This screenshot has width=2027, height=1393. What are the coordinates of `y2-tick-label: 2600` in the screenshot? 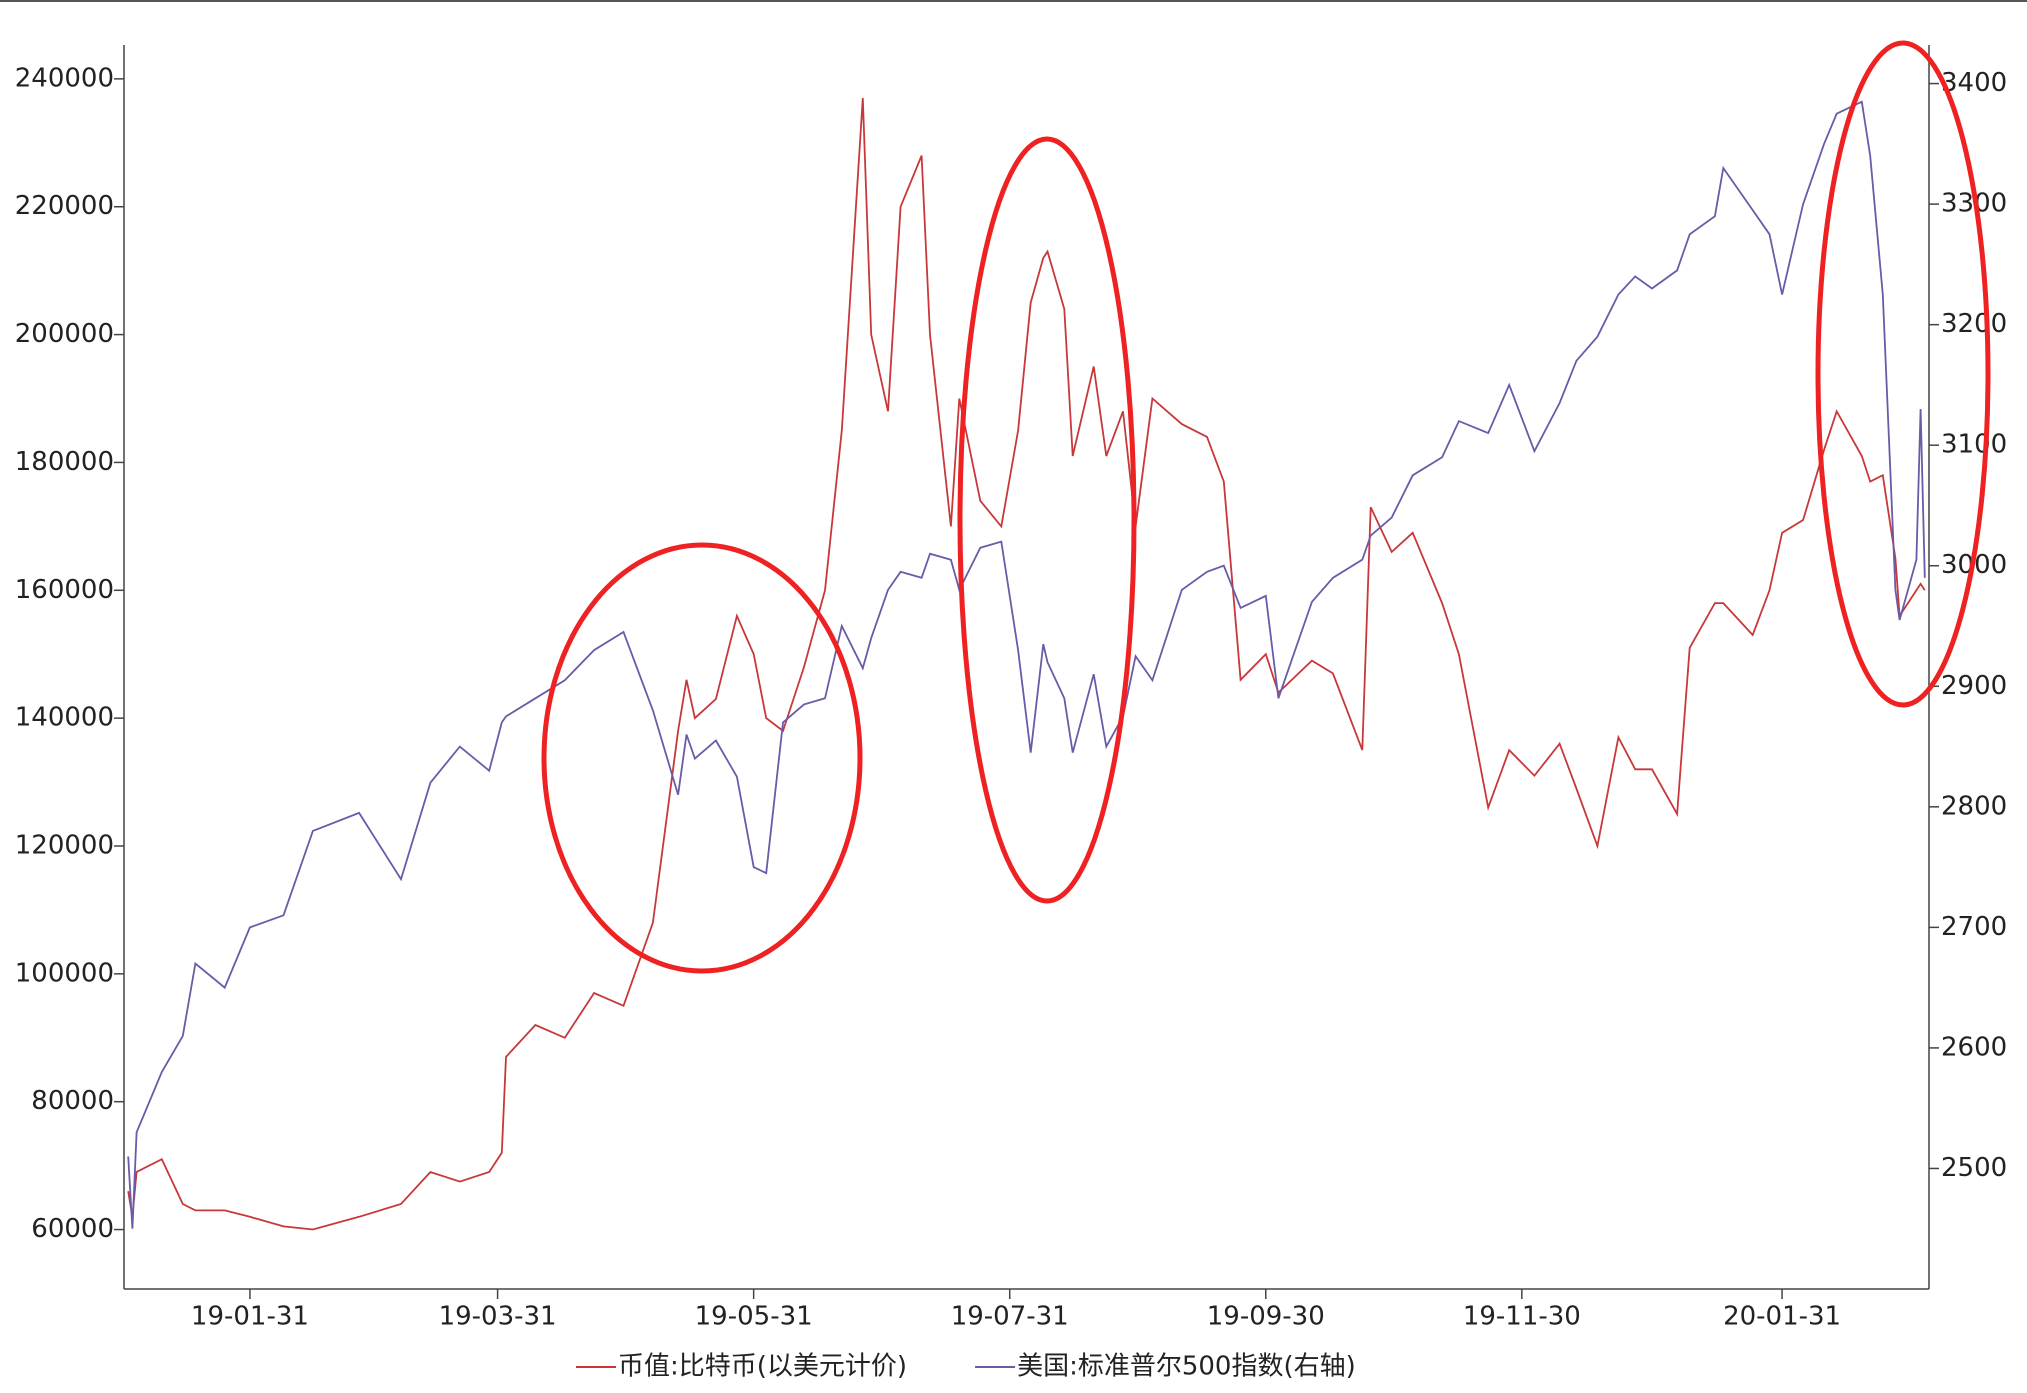 It's located at (1974, 1047).